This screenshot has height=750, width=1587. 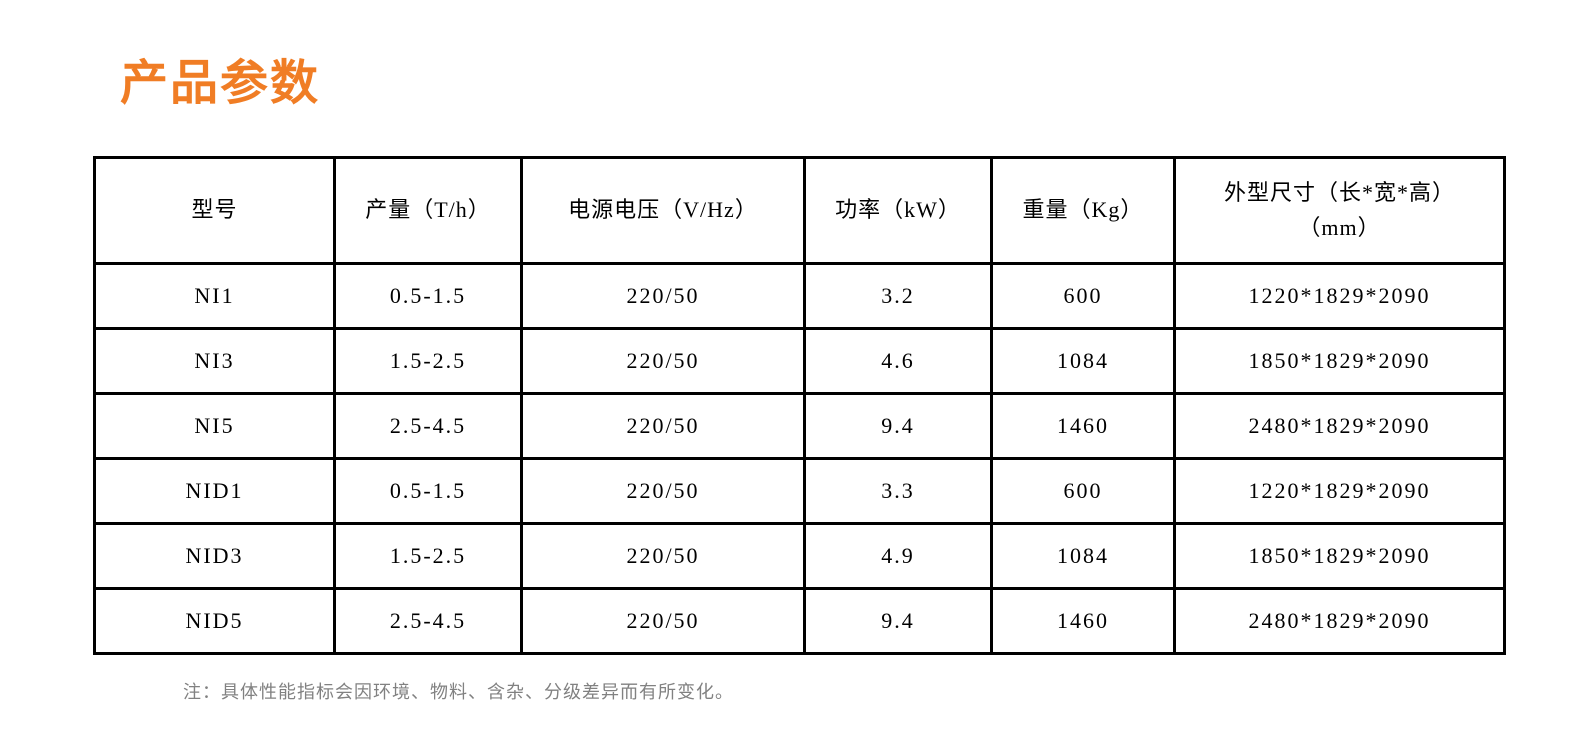 I want to click on table-cell: 4.9, so click(x=898, y=556).